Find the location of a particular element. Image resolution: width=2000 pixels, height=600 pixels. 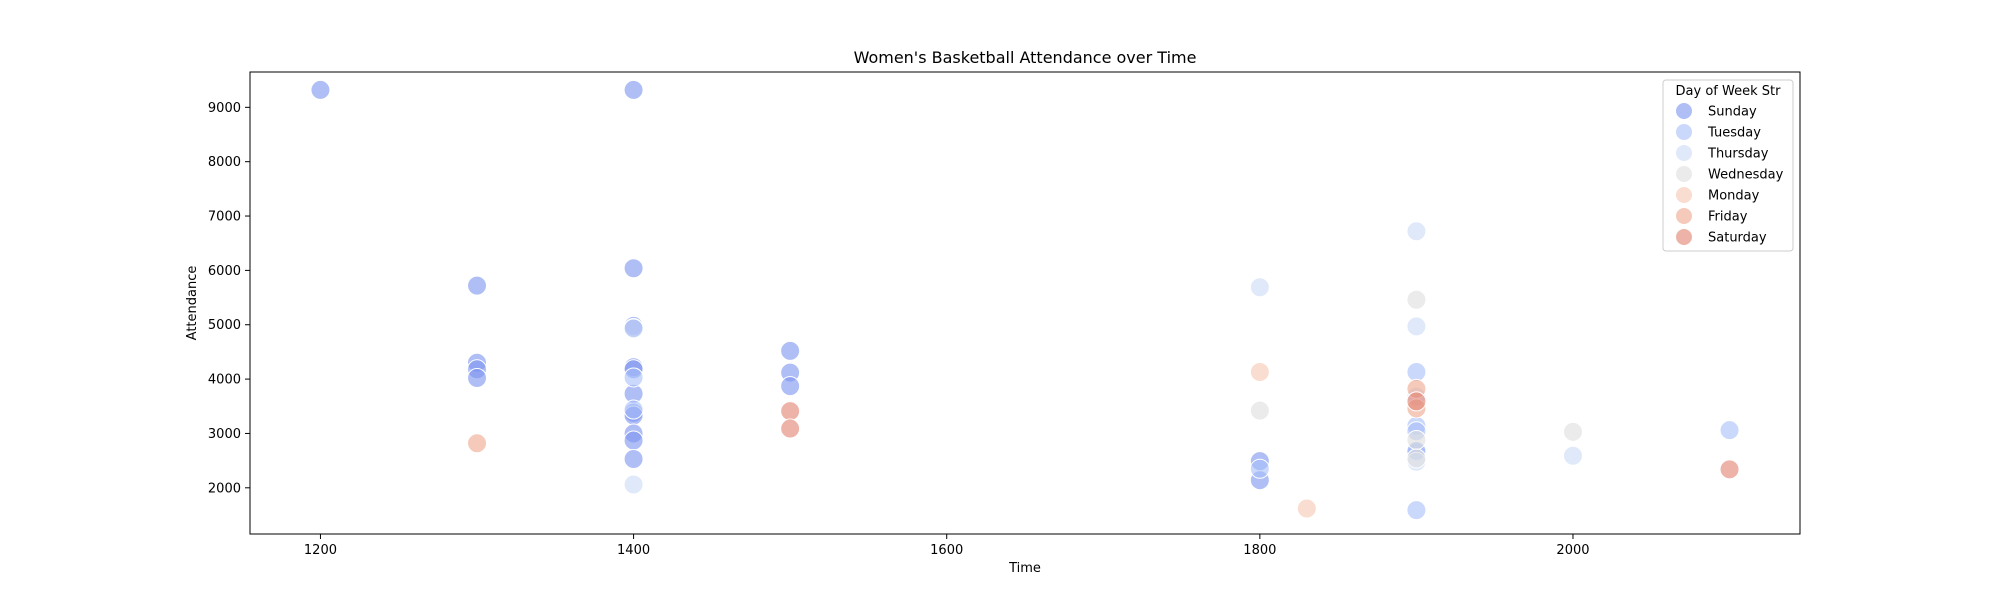

data-point-friday is located at coordinates (477, 443).